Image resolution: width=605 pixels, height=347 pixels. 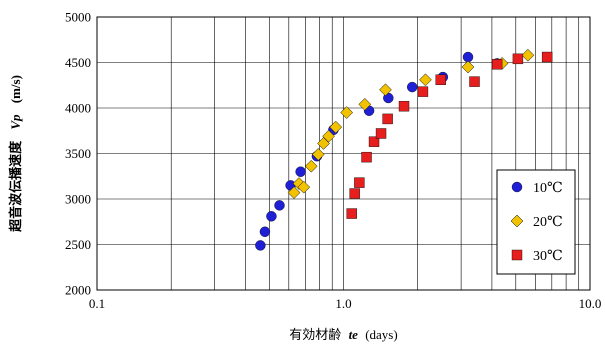 What do you see at coordinates (78, 17) in the screenshot?
I see `y-tick-label: 5000` at bounding box center [78, 17].